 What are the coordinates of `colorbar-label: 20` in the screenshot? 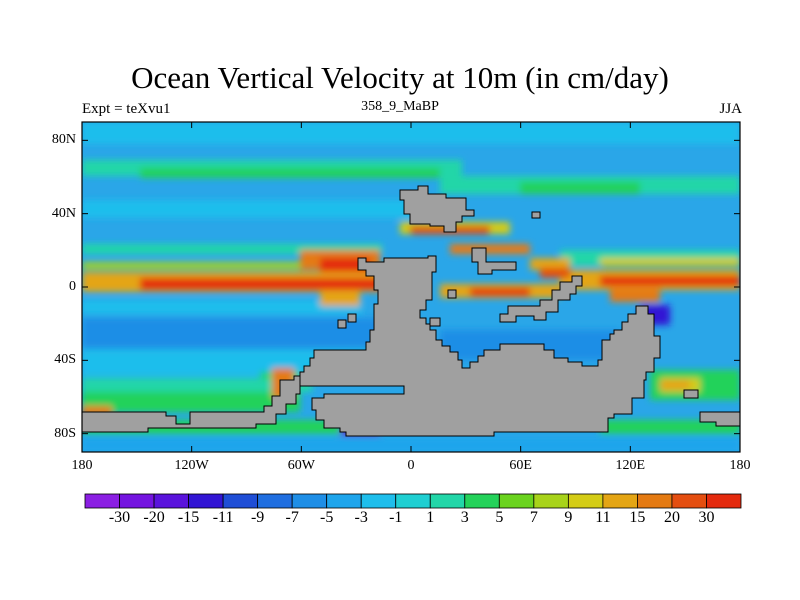 It's located at (671, 517).